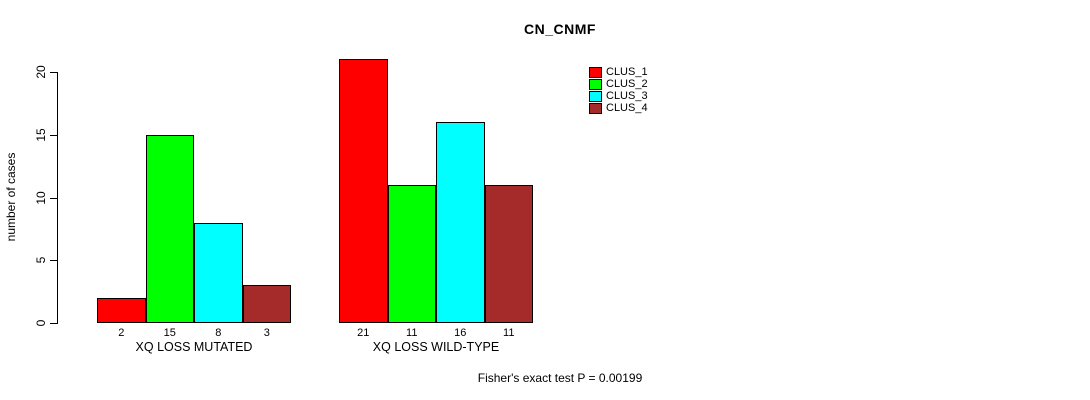  Describe the element at coordinates (41, 260) in the screenshot. I see `y-tick-label-5: 5` at that location.